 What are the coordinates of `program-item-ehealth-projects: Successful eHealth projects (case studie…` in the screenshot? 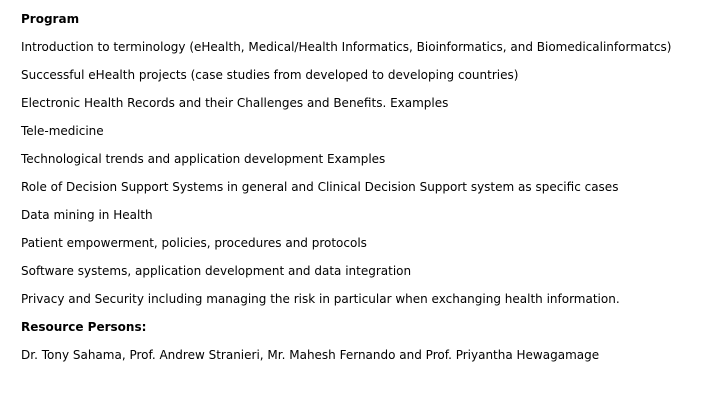 It's located at (270, 75).